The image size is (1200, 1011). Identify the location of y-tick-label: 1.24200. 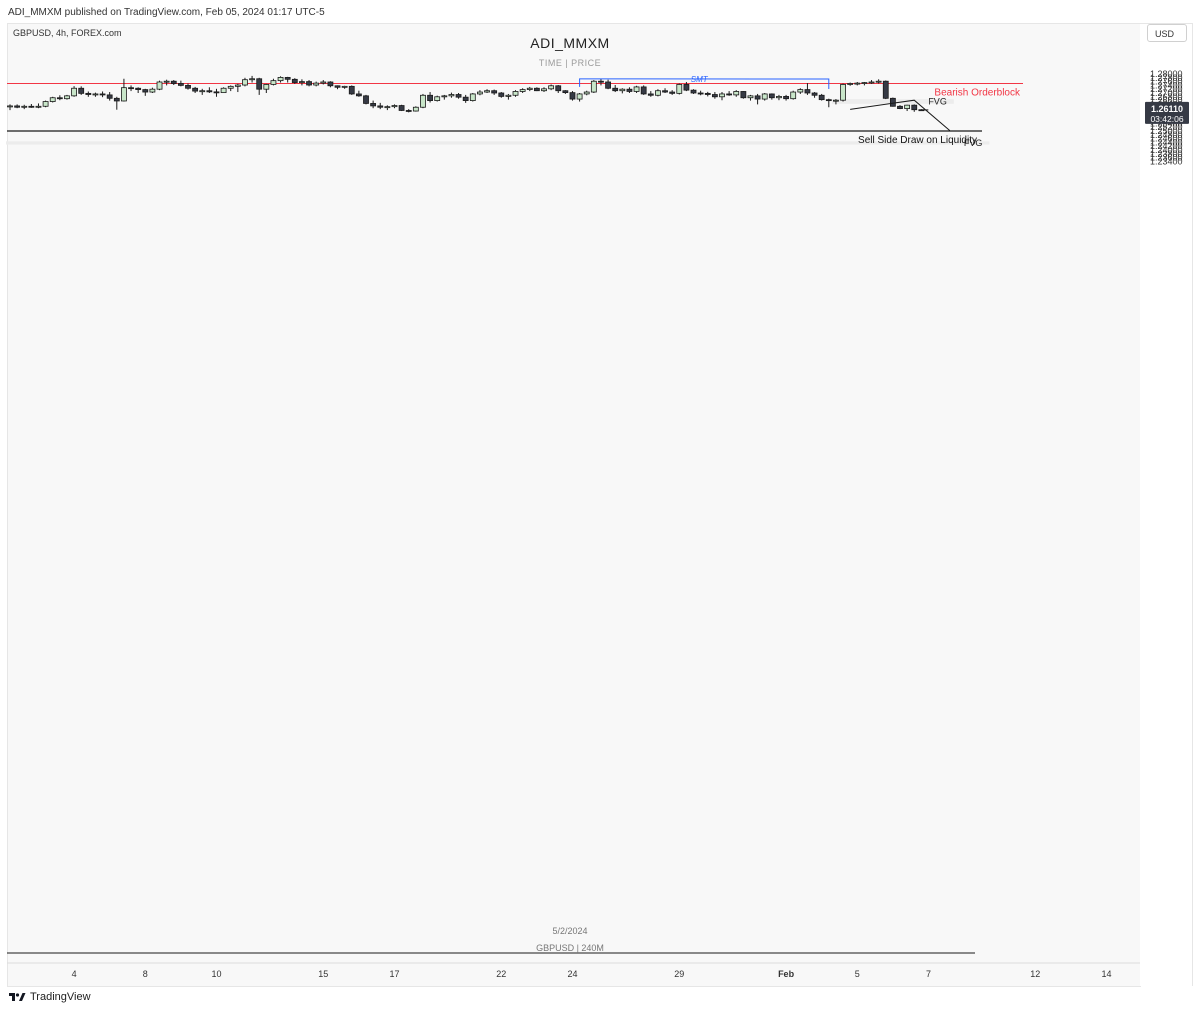
(1166, 146).